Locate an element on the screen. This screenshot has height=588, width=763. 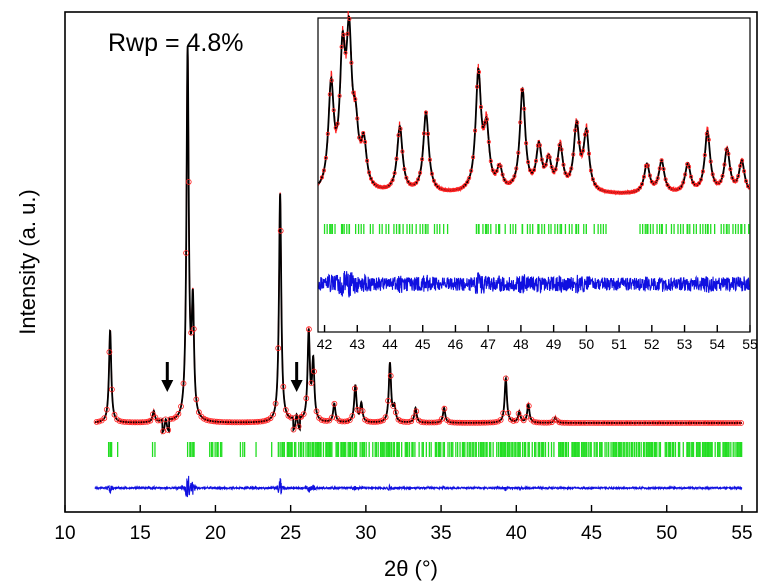
x-tick-label: 50 is located at coordinates (587, 344).